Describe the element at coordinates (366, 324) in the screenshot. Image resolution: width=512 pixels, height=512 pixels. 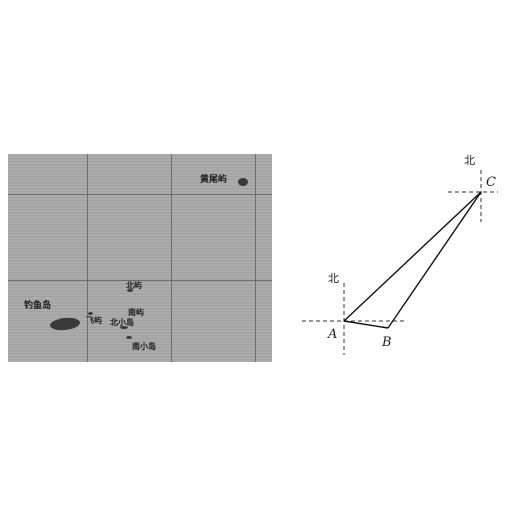
I see `segment-ab` at that location.